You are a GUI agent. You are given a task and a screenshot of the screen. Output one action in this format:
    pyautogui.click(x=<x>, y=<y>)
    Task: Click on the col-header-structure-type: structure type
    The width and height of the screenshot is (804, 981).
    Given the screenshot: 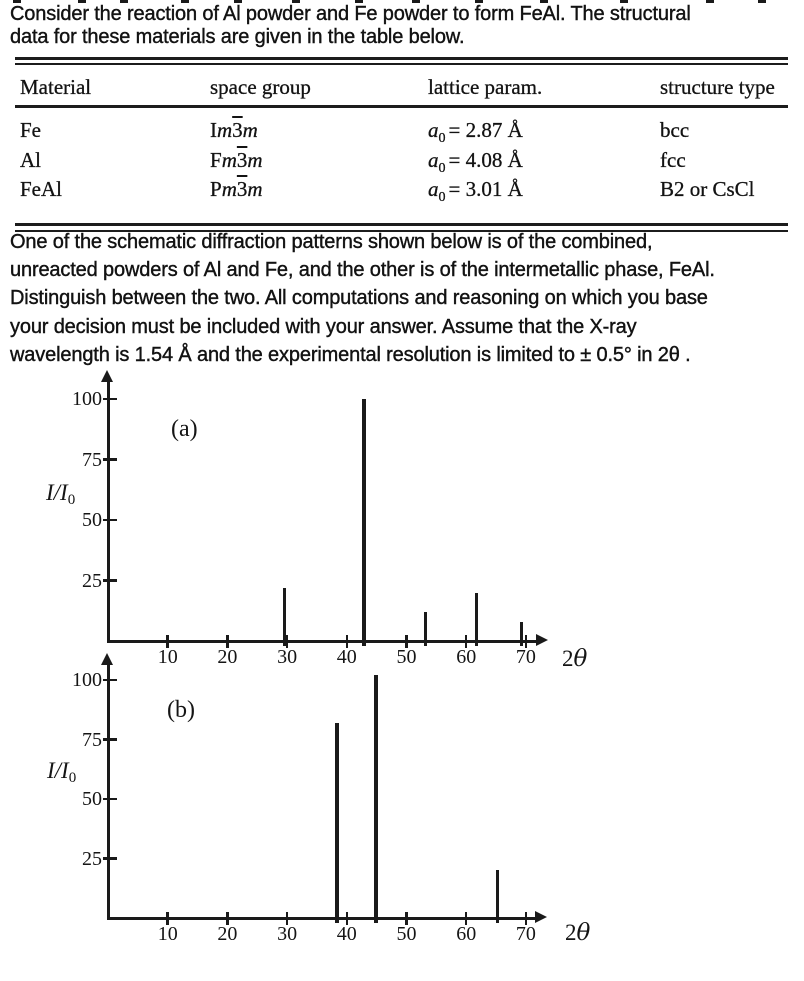 What is the action you would take?
    pyautogui.click(x=717, y=87)
    